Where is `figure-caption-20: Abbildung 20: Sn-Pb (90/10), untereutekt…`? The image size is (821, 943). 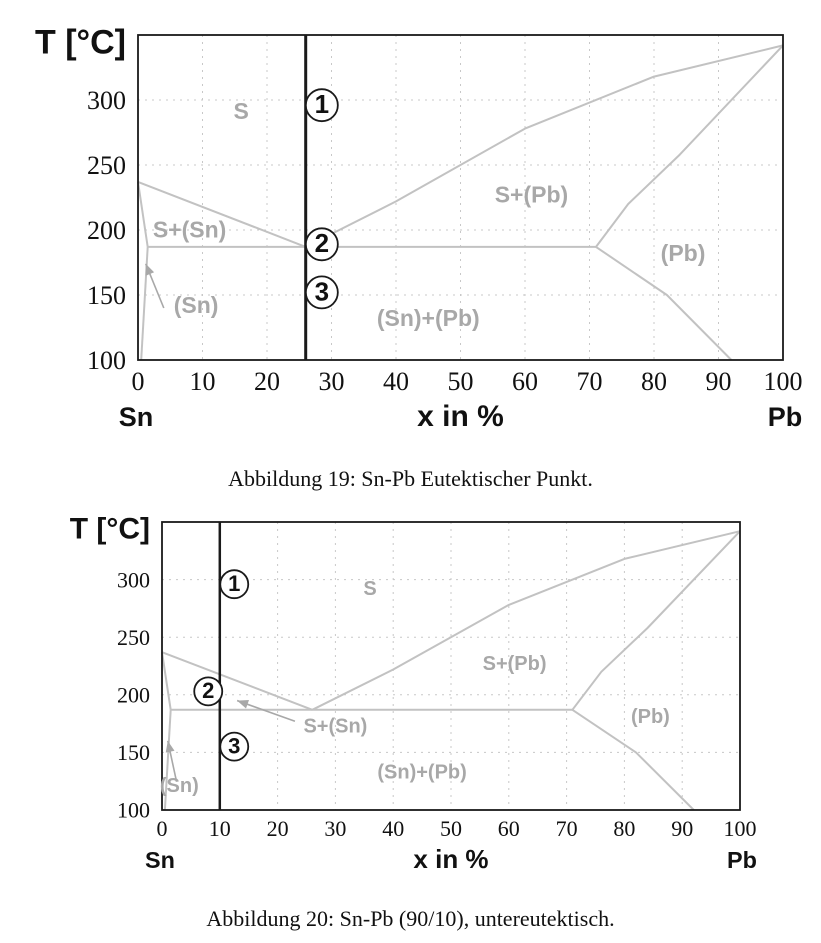
figure-caption-20: Abbildung 20: Sn-Pb (90/10), untereutekt… is located at coordinates (410, 918).